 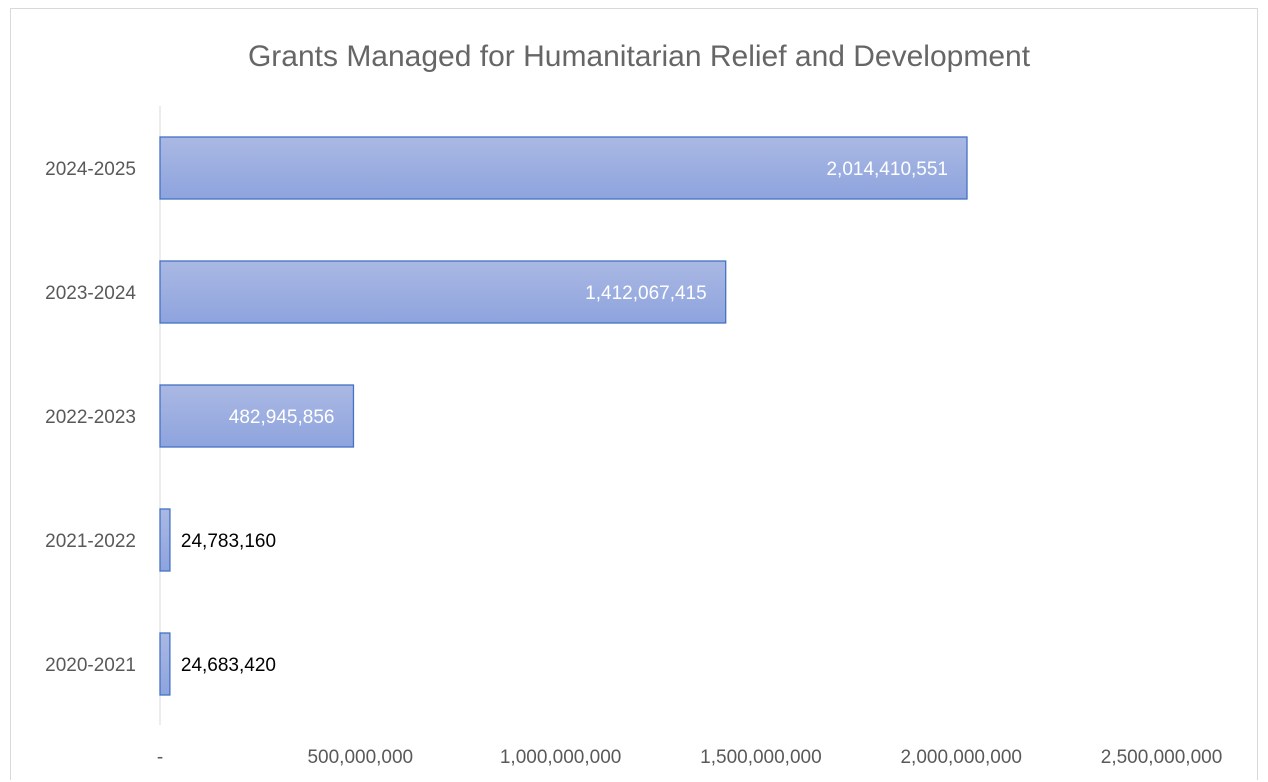 I want to click on category-label-2021-2022: 2021-2022, so click(x=90, y=541).